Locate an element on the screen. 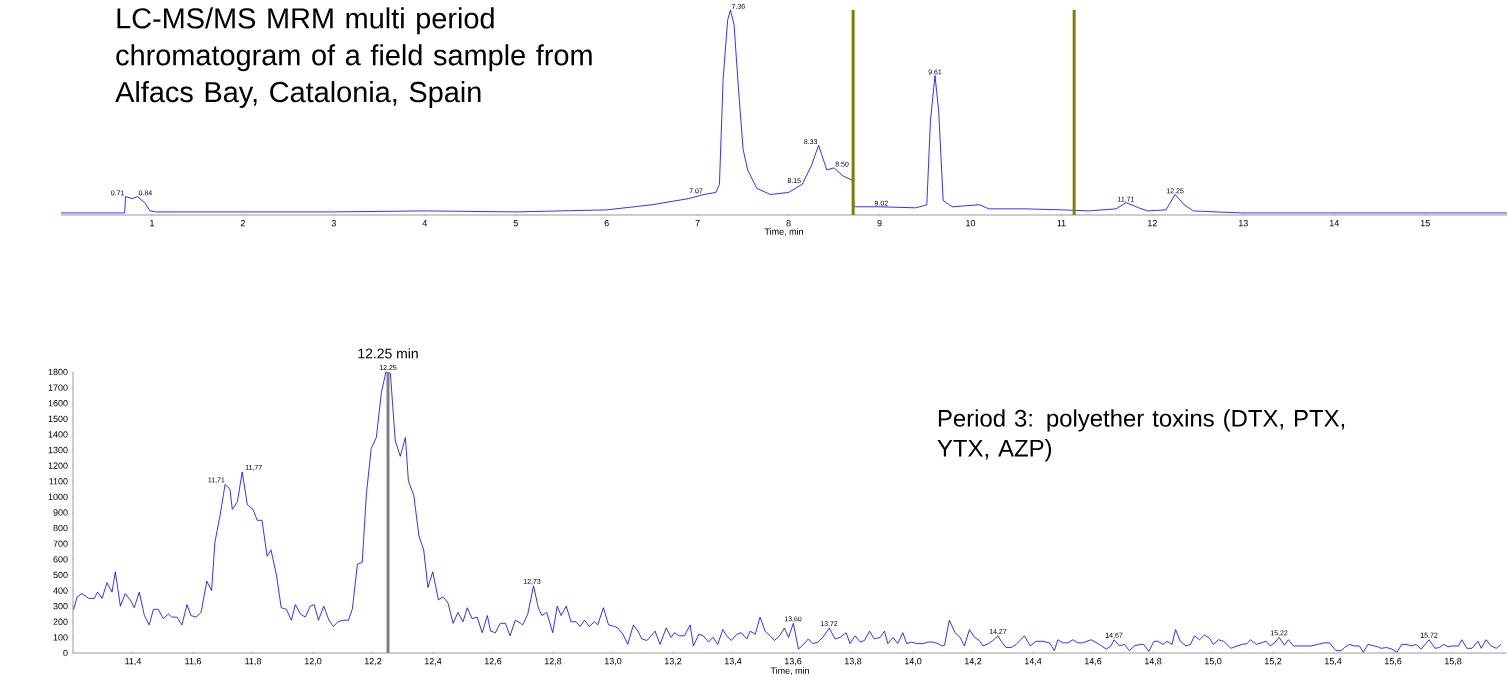 This screenshot has width=1507, height=680. y-tick-label: 100 is located at coordinates (60, 637).